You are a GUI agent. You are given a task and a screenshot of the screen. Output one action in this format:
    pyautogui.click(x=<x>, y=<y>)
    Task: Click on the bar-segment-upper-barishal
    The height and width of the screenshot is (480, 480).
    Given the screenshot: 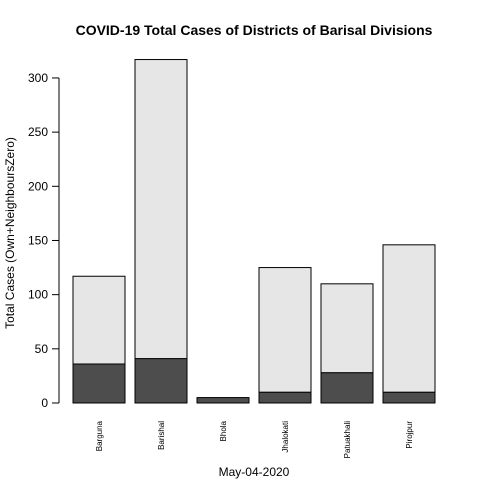 What is the action you would take?
    pyautogui.click(x=161, y=209)
    